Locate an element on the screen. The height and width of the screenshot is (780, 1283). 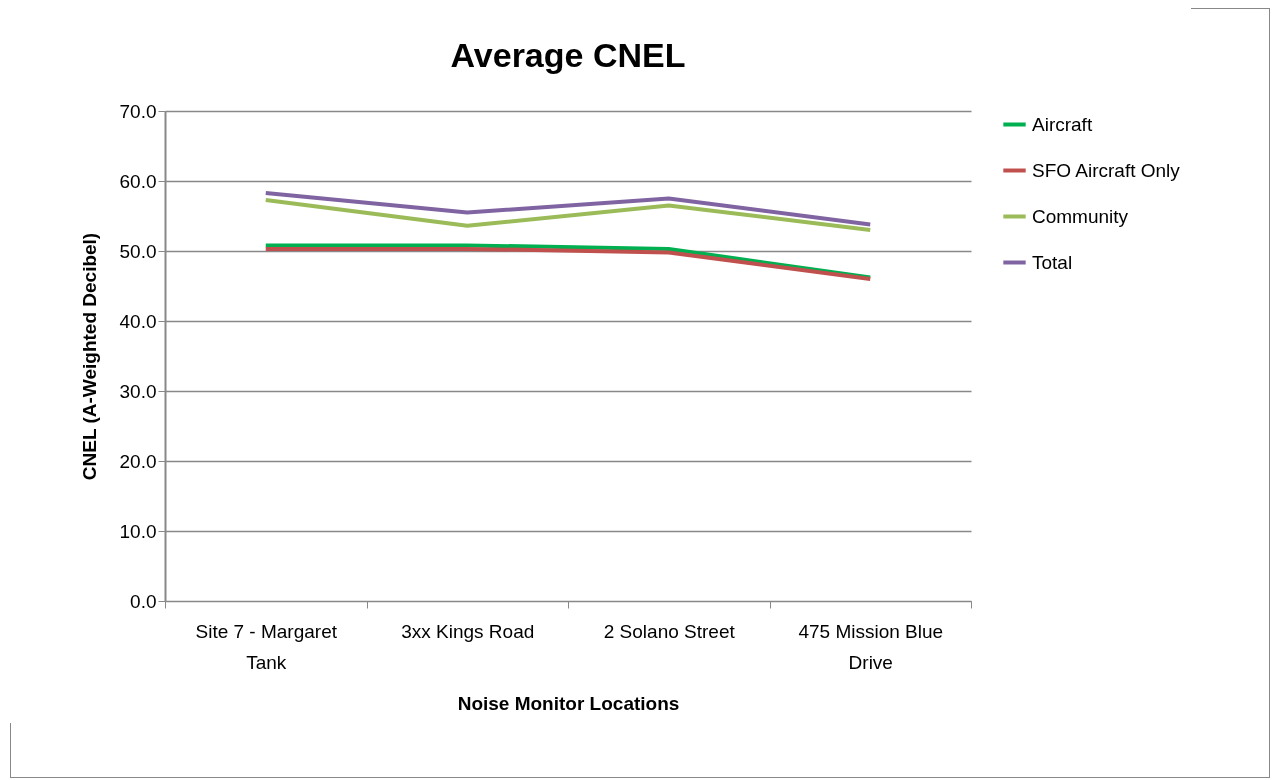
y-tick-label: 50.0 is located at coordinates (138, 251).